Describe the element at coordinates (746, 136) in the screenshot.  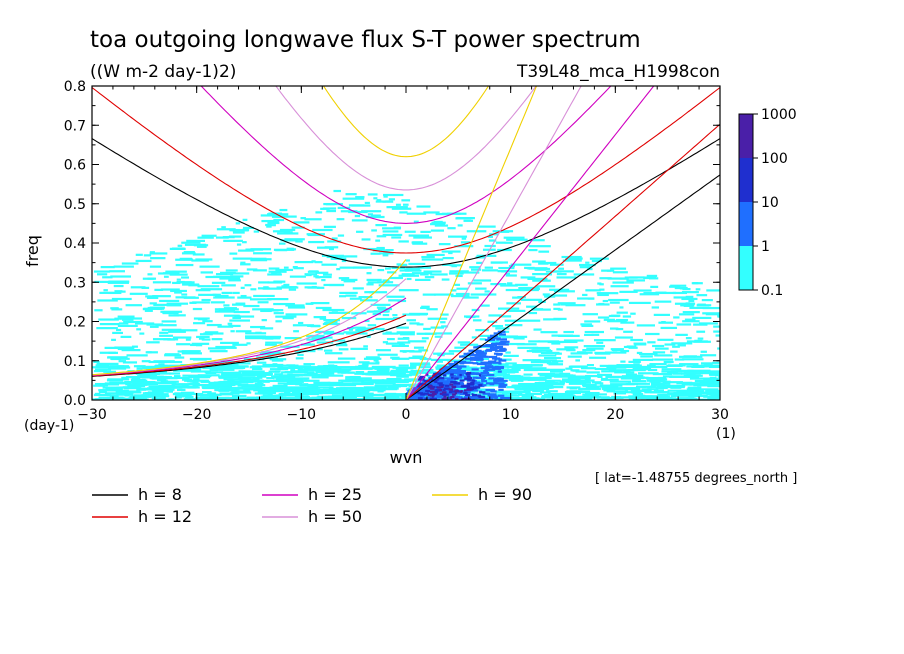
I see `colorbar-segment` at that location.